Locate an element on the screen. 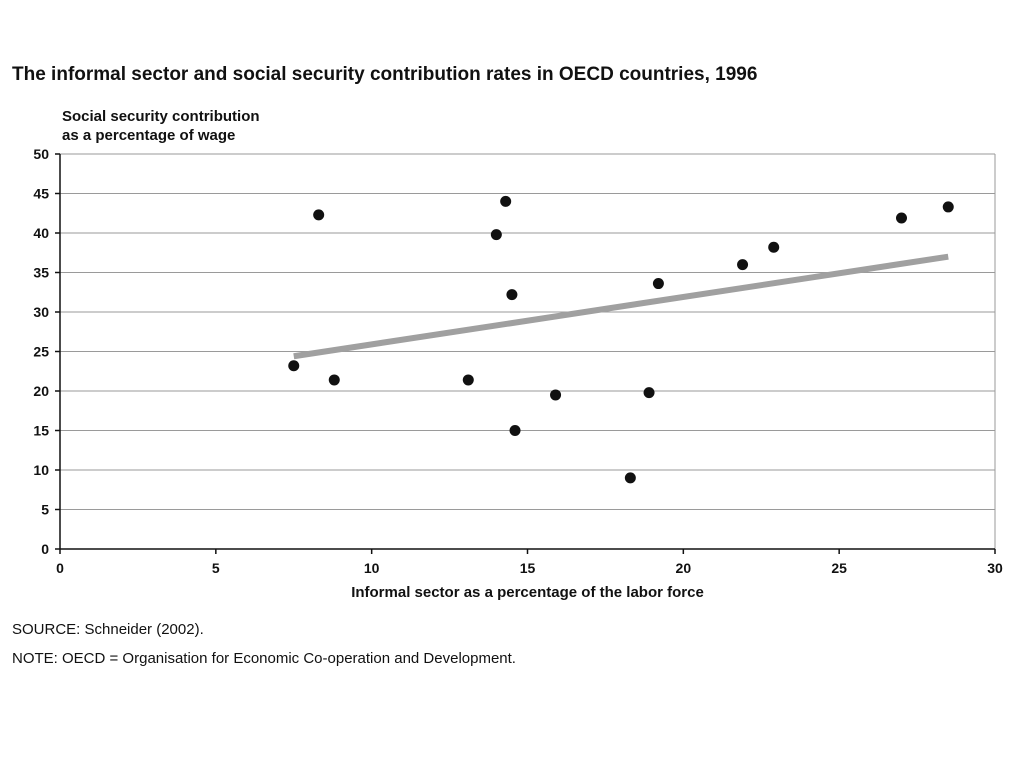  x-tick-label-20: 20 is located at coordinates (684, 568).